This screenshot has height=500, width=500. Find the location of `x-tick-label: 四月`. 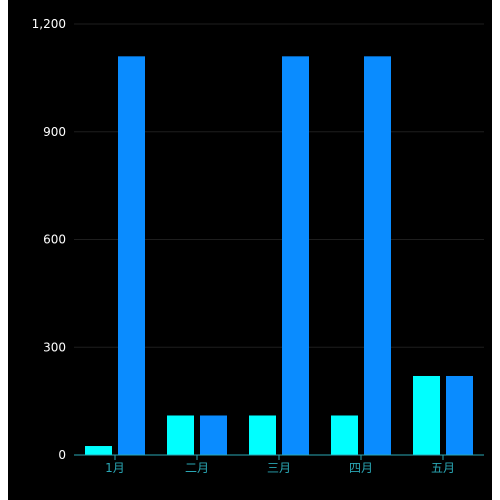

x-tick-label: 四月 is located at coordinates (361, 468).